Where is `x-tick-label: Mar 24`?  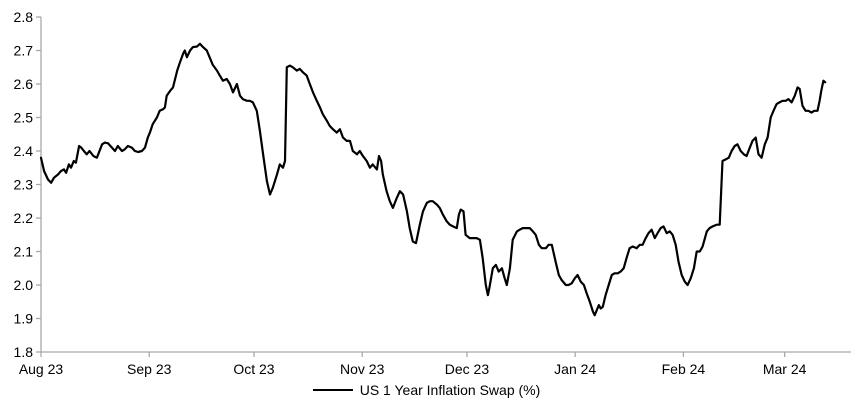 x-tick-label: Mar 24 is located at coordinates (785, 369).